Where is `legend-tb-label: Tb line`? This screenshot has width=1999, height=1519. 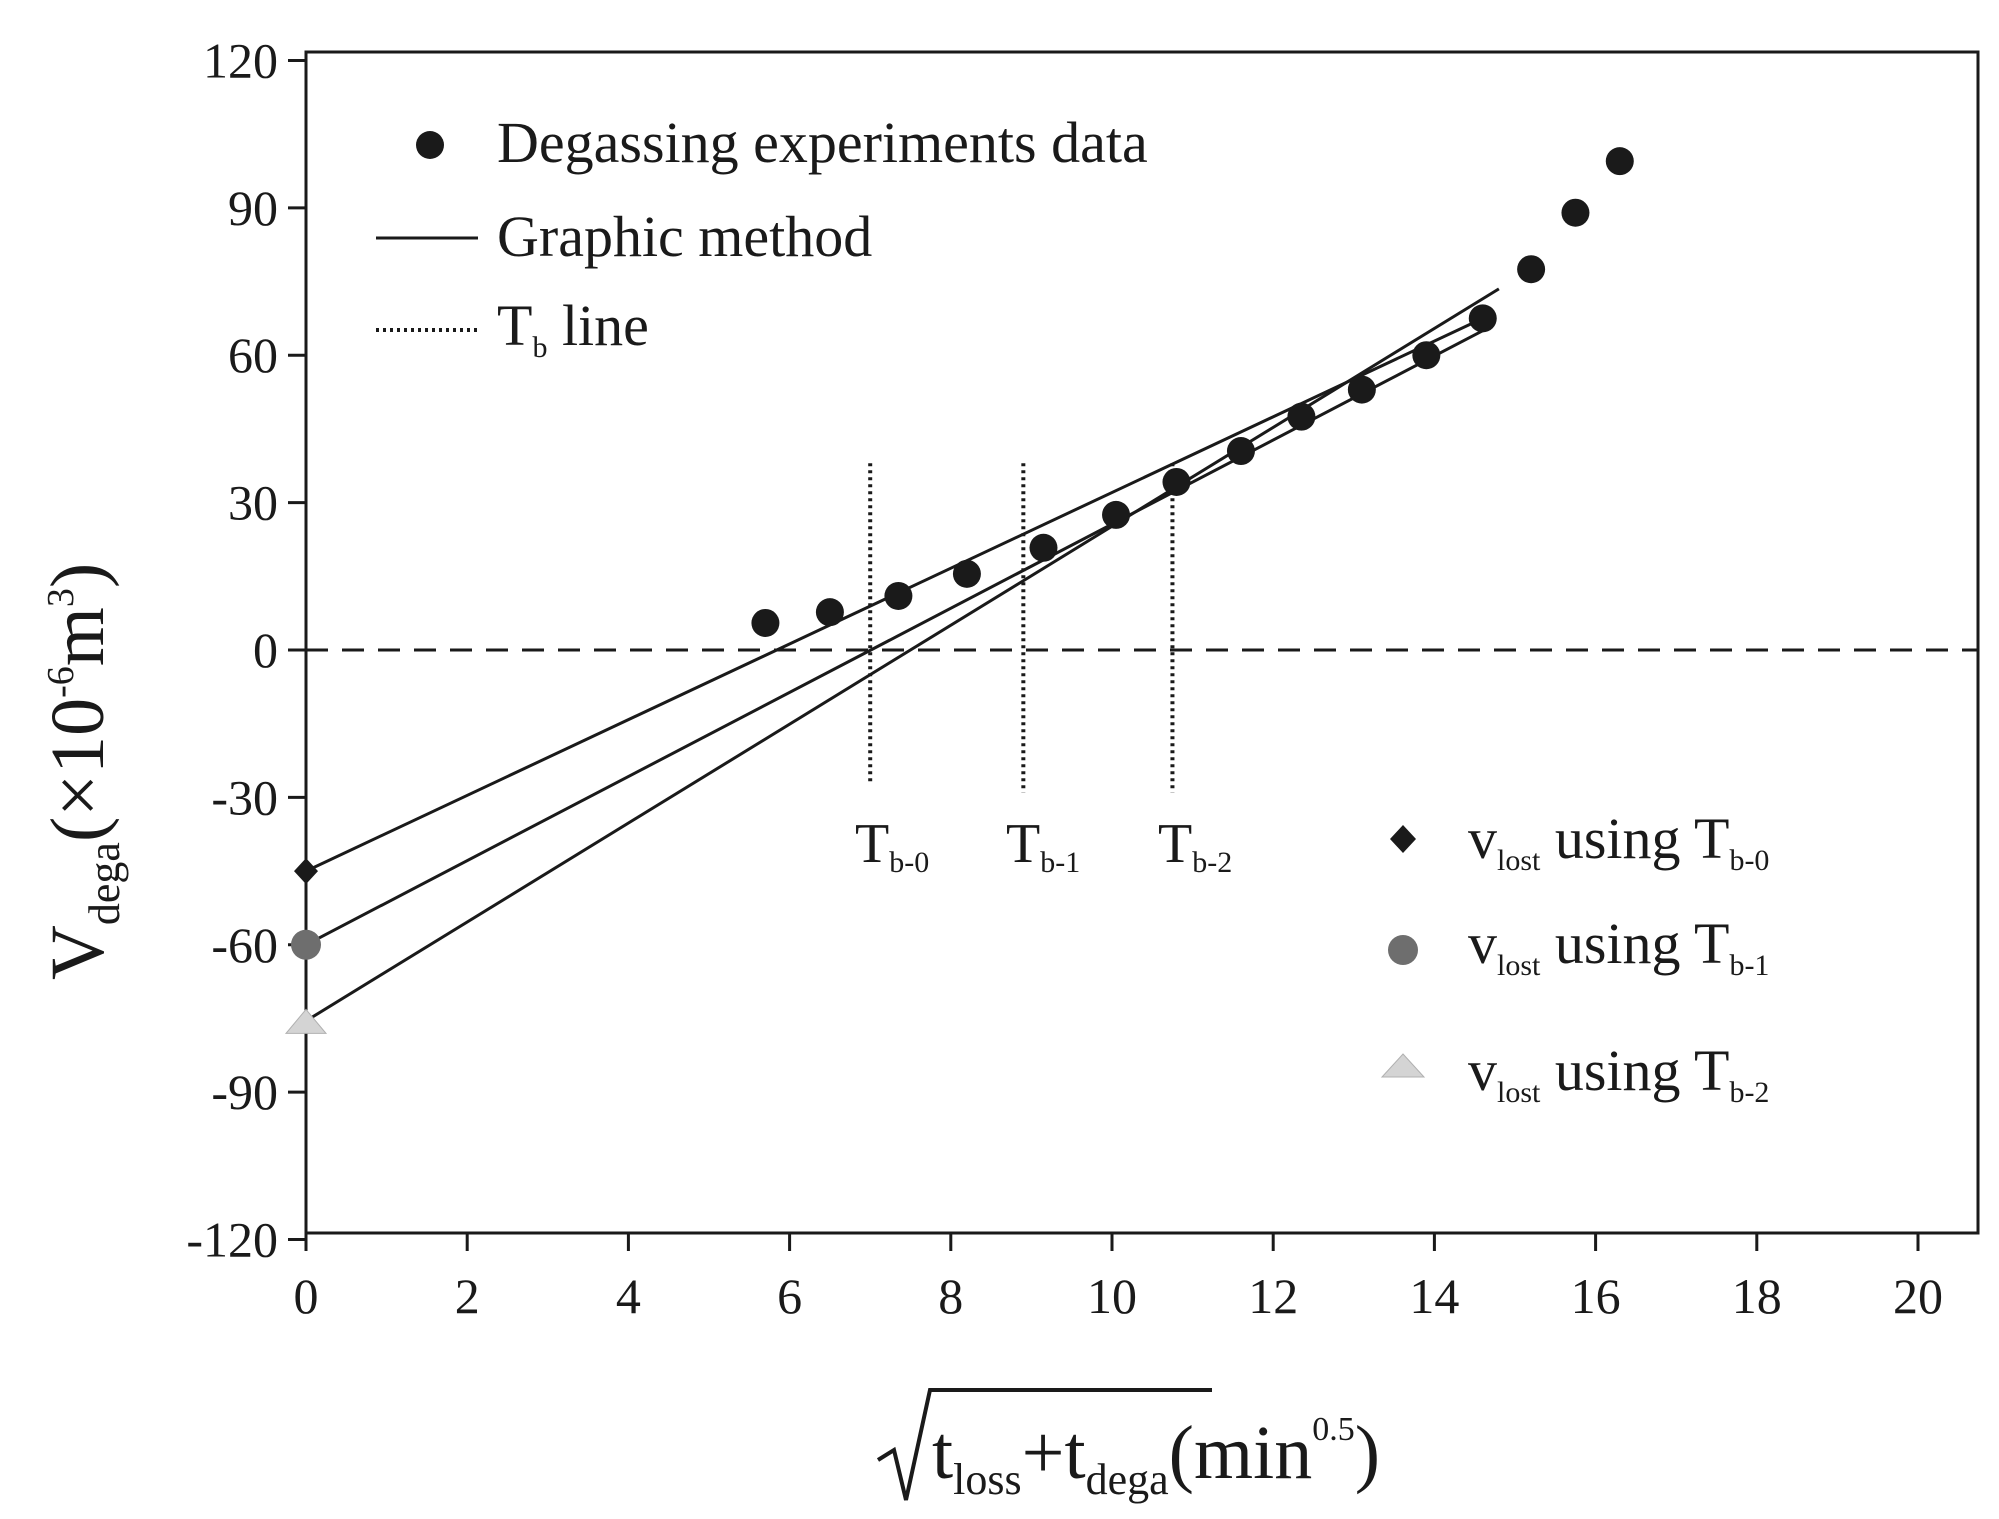 legend-tb-label: Tb line is located at coordinates (573, 328).